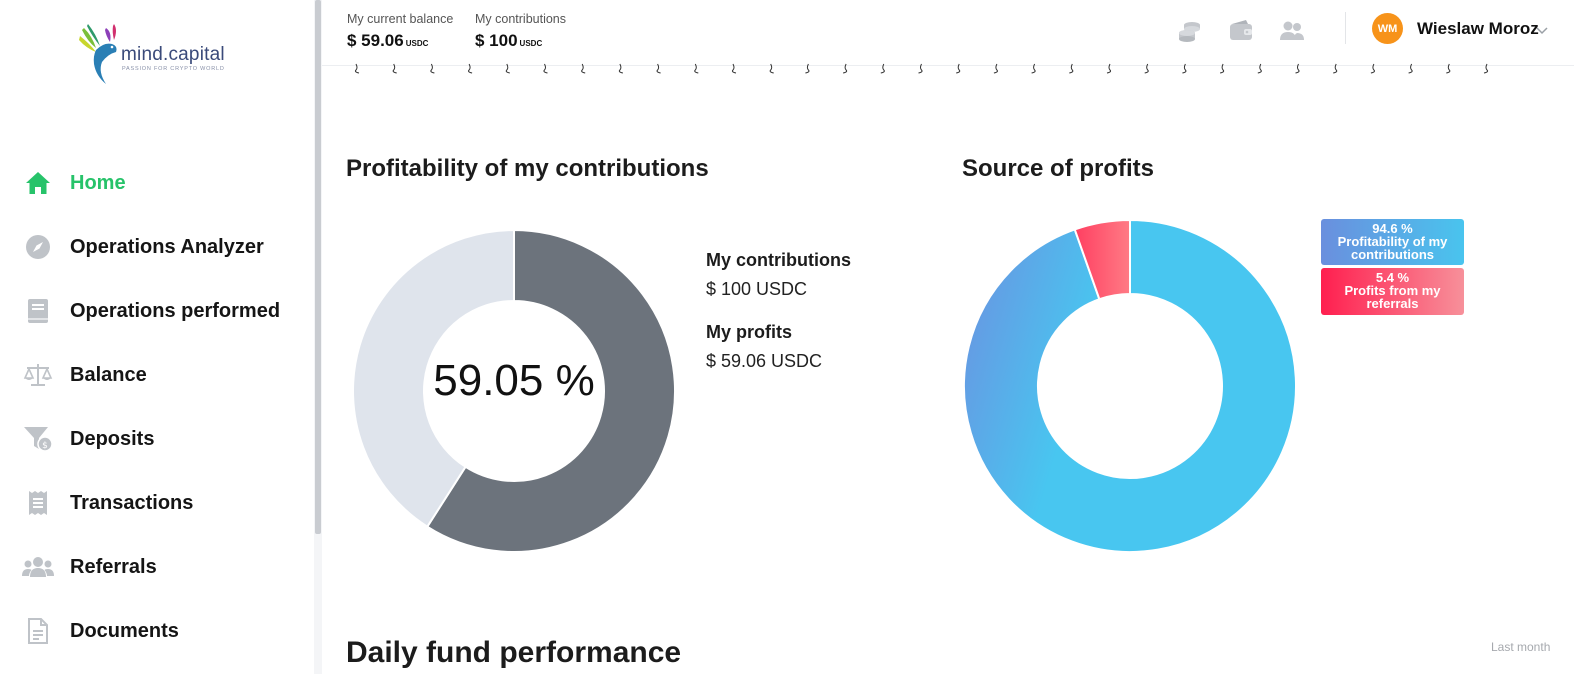  Describe the element at coordinates (778, 260) in the screenshot. I see `legend-contributions-label: My contributions` at that location.